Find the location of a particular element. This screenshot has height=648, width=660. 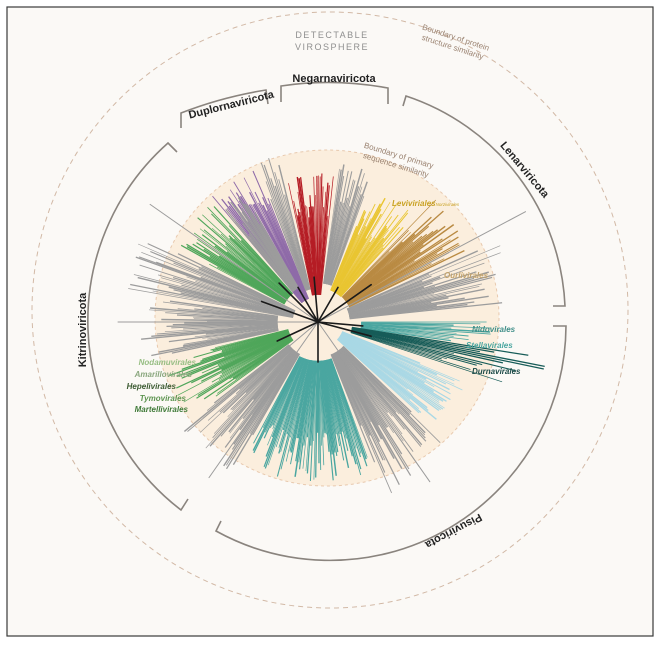

detectable-label: DETECTABLE is located at coordinates (331, 35).